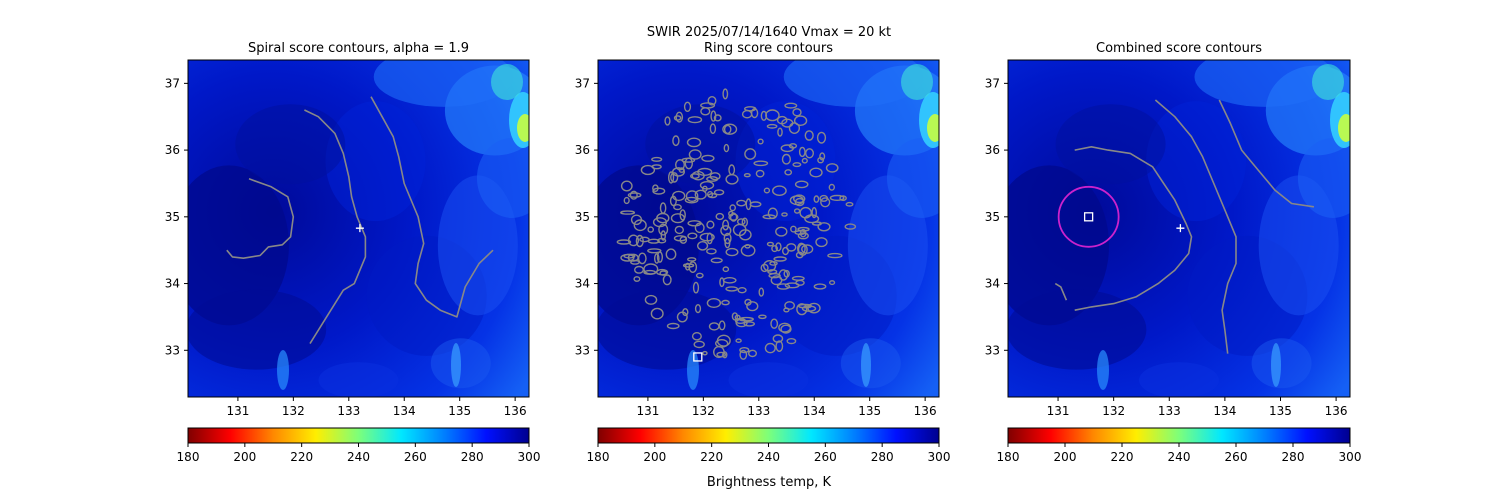  Describe the element at coordinates (358, 48) in the screenshot. I see `panel-title: Spiral score contours, alpha = 1.9` at that location.